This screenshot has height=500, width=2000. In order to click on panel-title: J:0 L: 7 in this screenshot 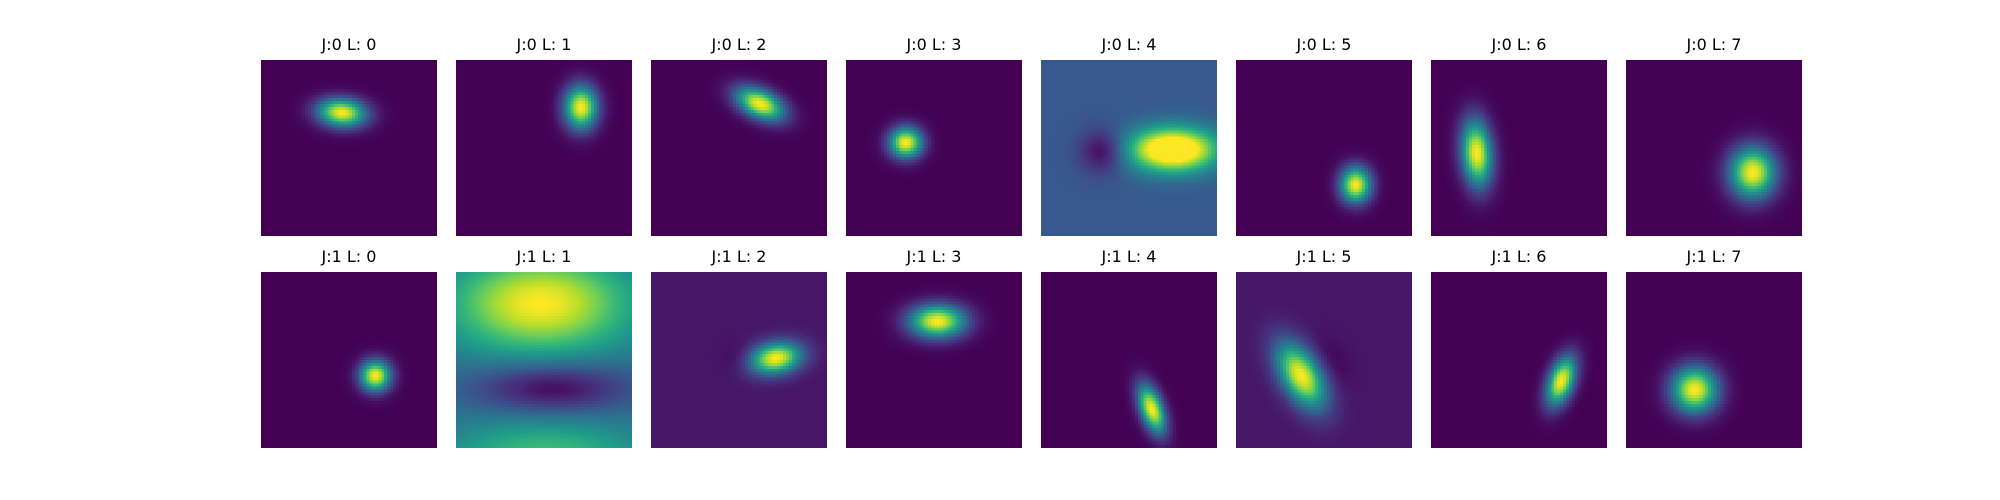, I will do `click(1714, 45)`.